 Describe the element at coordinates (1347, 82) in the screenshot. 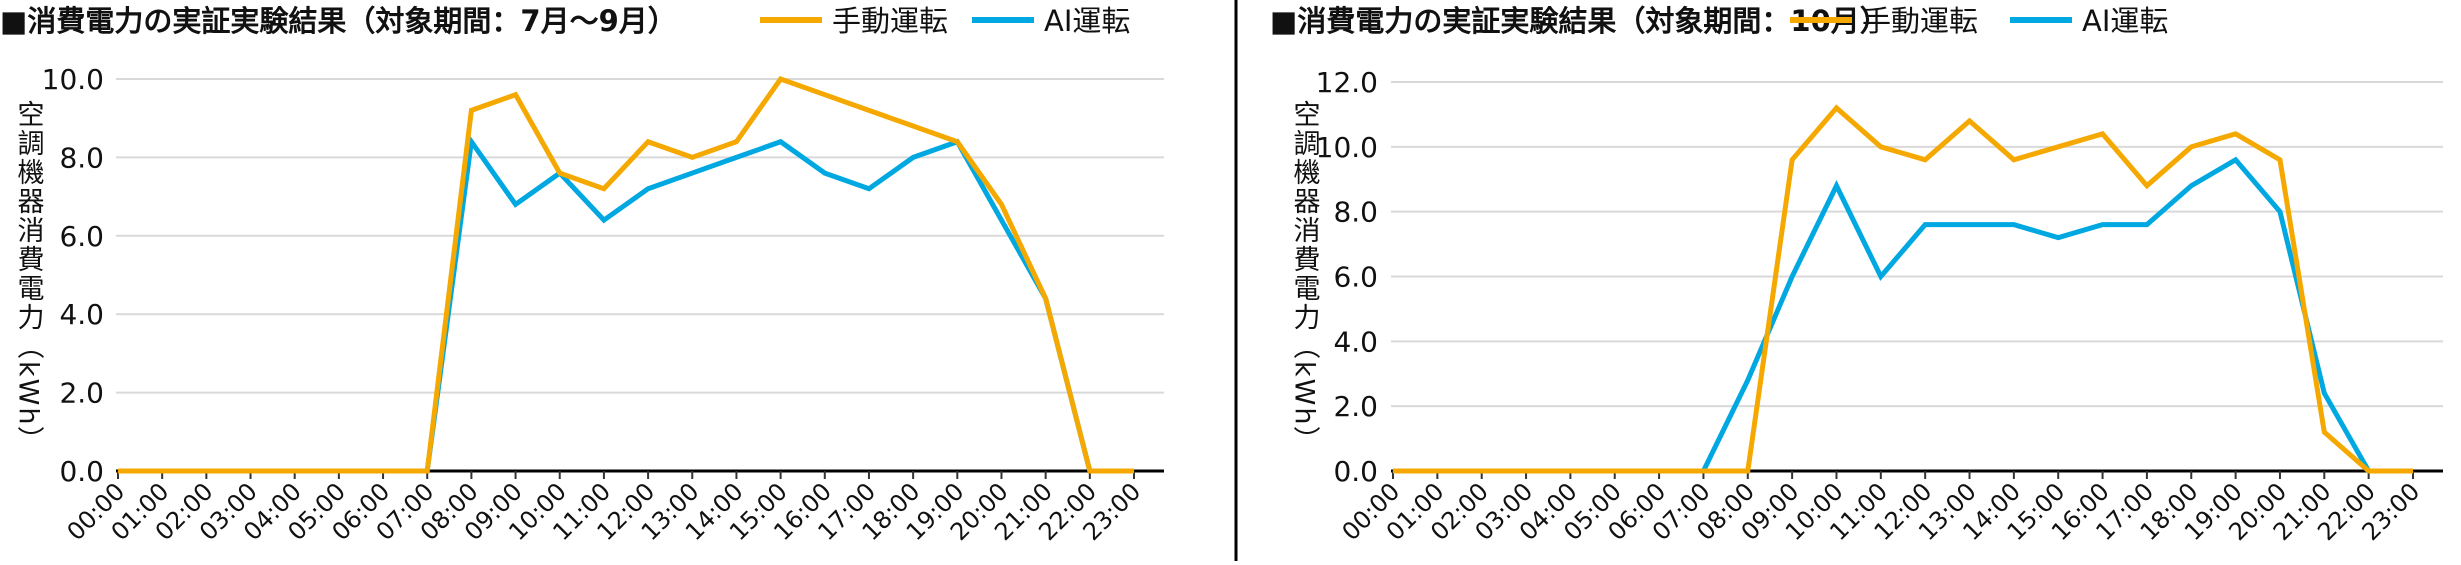

I see `y-tick-label: 12.0` at that location.